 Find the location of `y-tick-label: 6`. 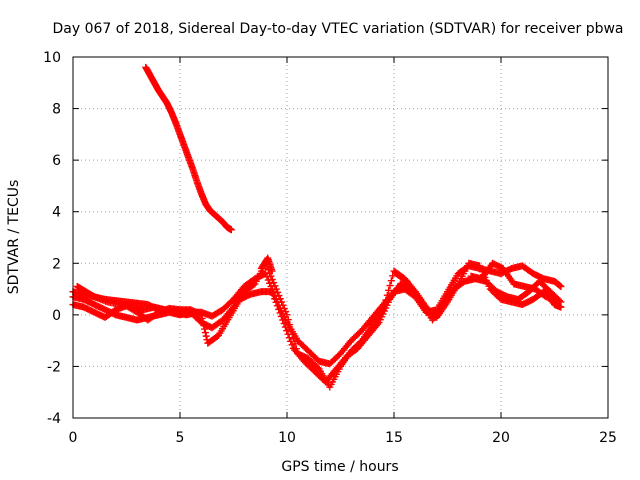

y-tick-label: 6 is located at coordinates (56, 161).